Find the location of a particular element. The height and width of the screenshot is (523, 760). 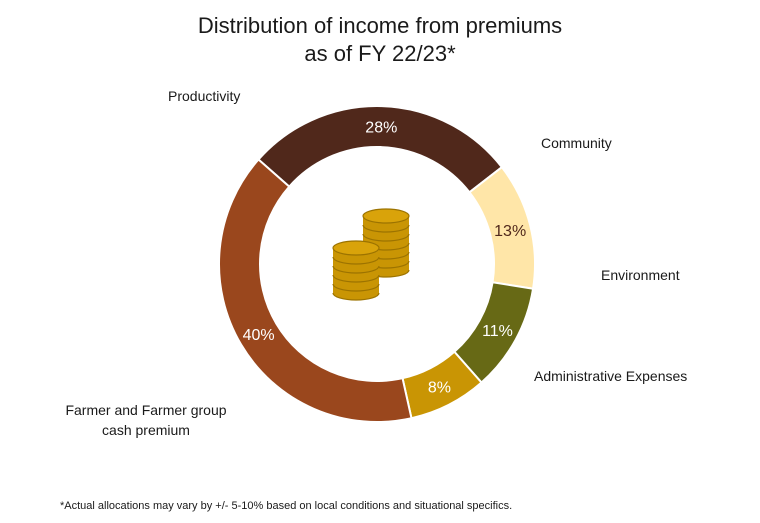

slice-value-label: 8% is located at coordinates (439, 388).